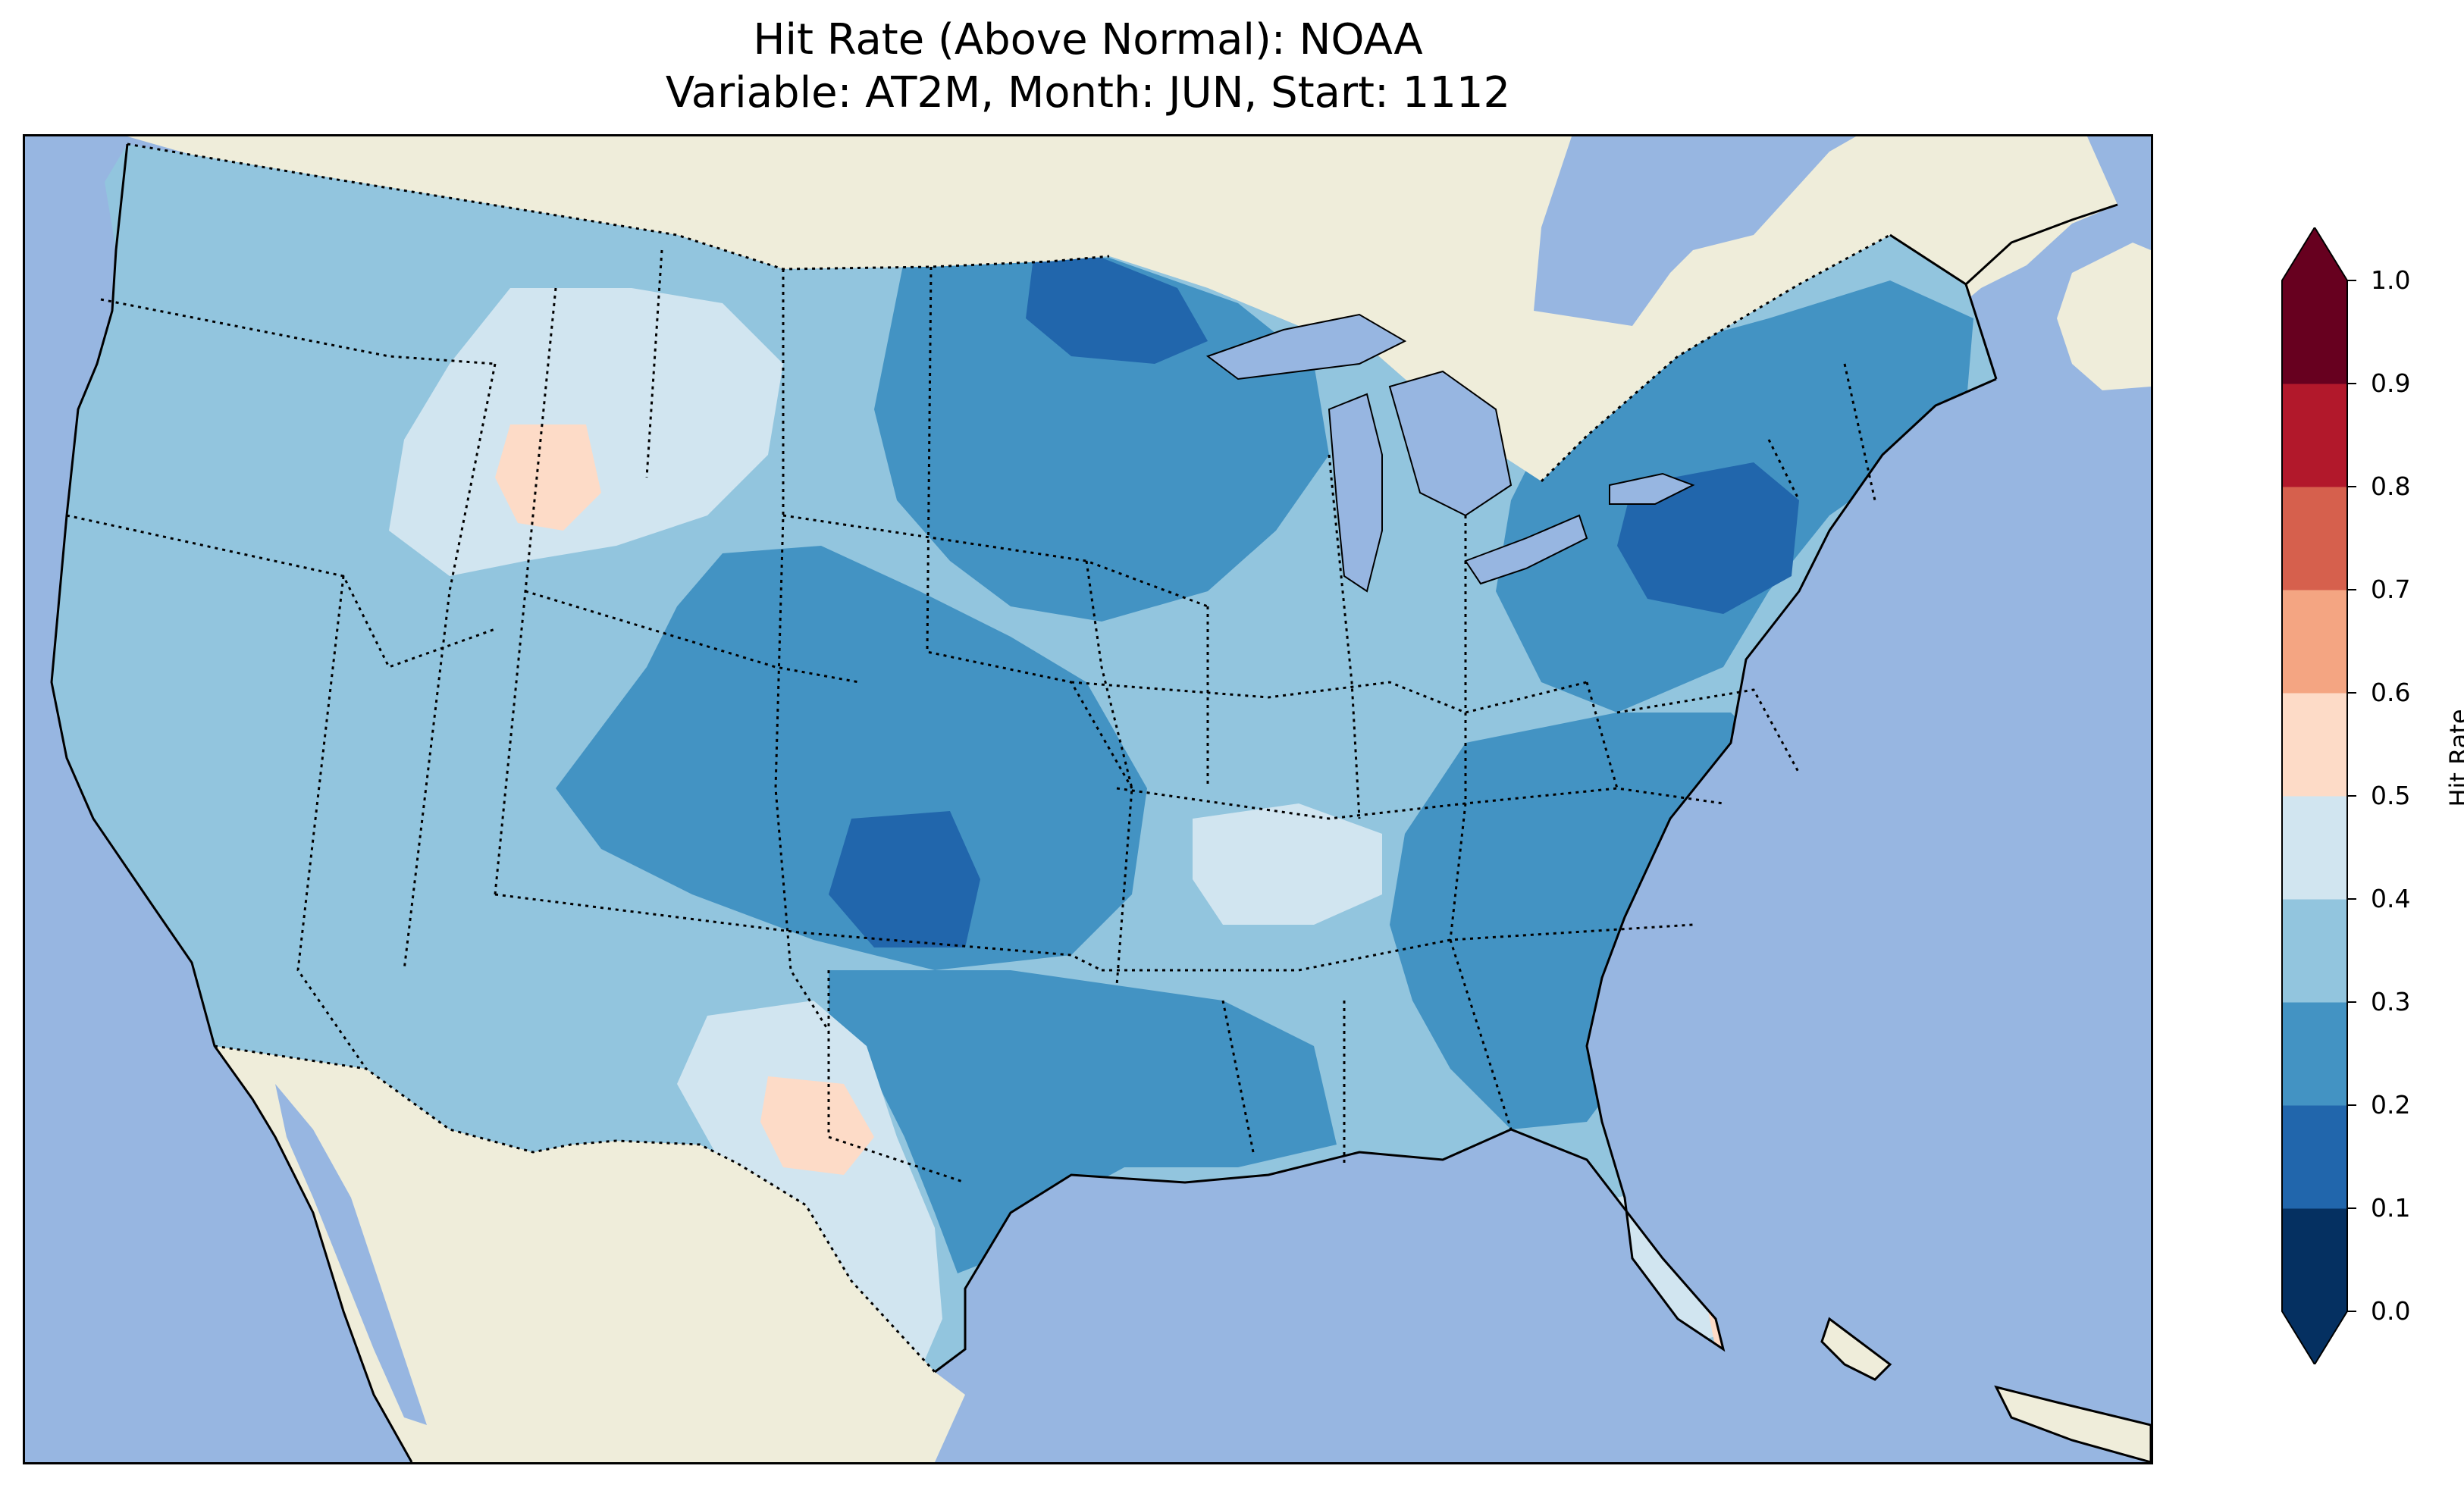 This screenshot has width=2464, height=1494. What do you see at coordinates (817, 1125) in the screenshot?
I see `region-texas-trans-pecos-spot` at bounding box center [817, 1125].